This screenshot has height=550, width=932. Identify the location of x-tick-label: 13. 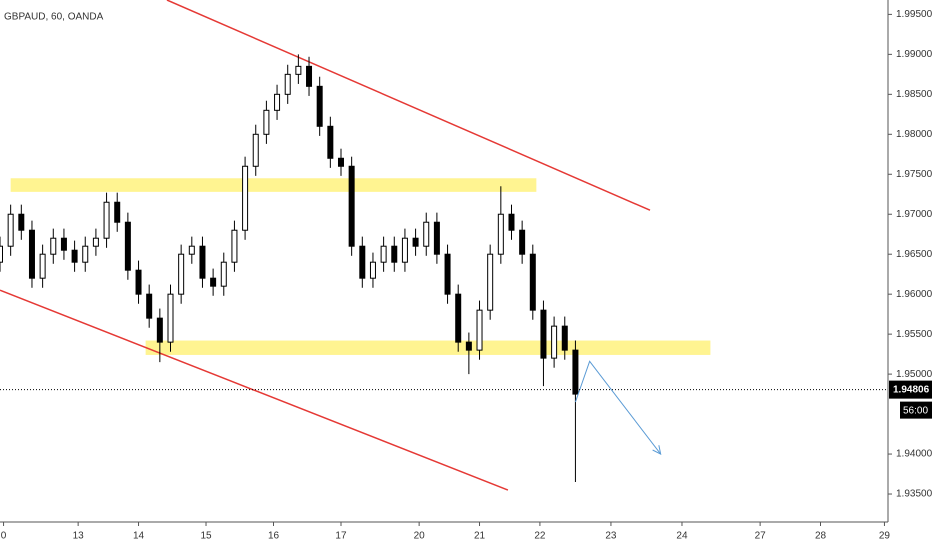
(79, 536).